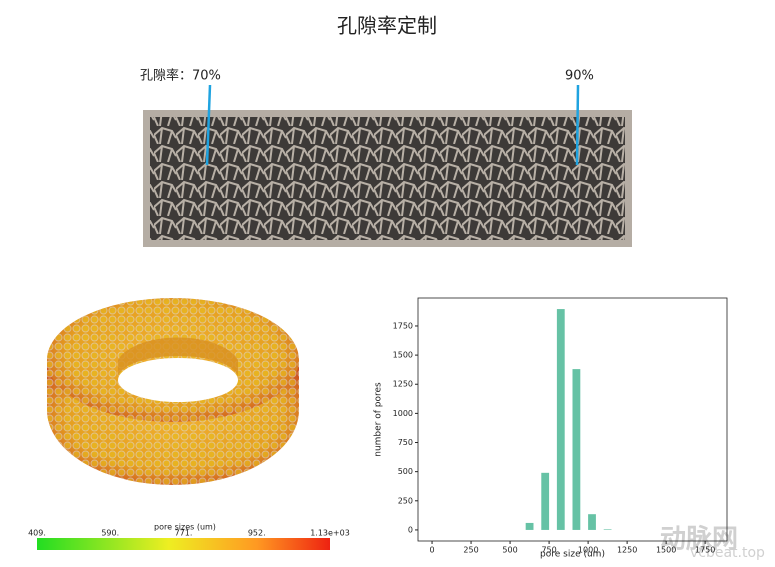  Describe the element at coordinates (431, 550) in the screenshot. I see `x-tick-label: 0` at that location.